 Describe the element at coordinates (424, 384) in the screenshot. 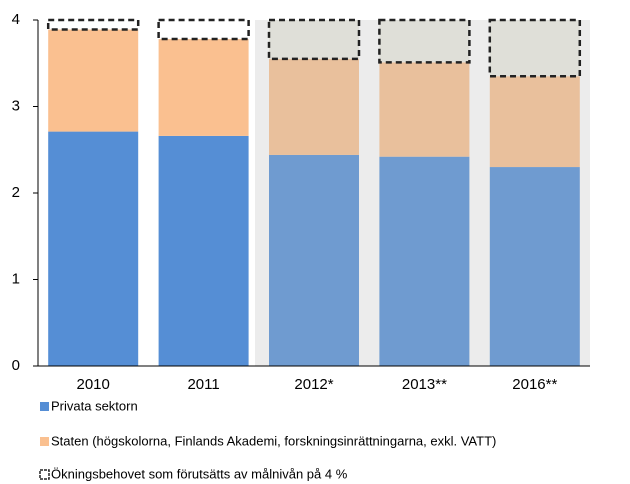

I see `x-tick-label: 2013**` at that location.